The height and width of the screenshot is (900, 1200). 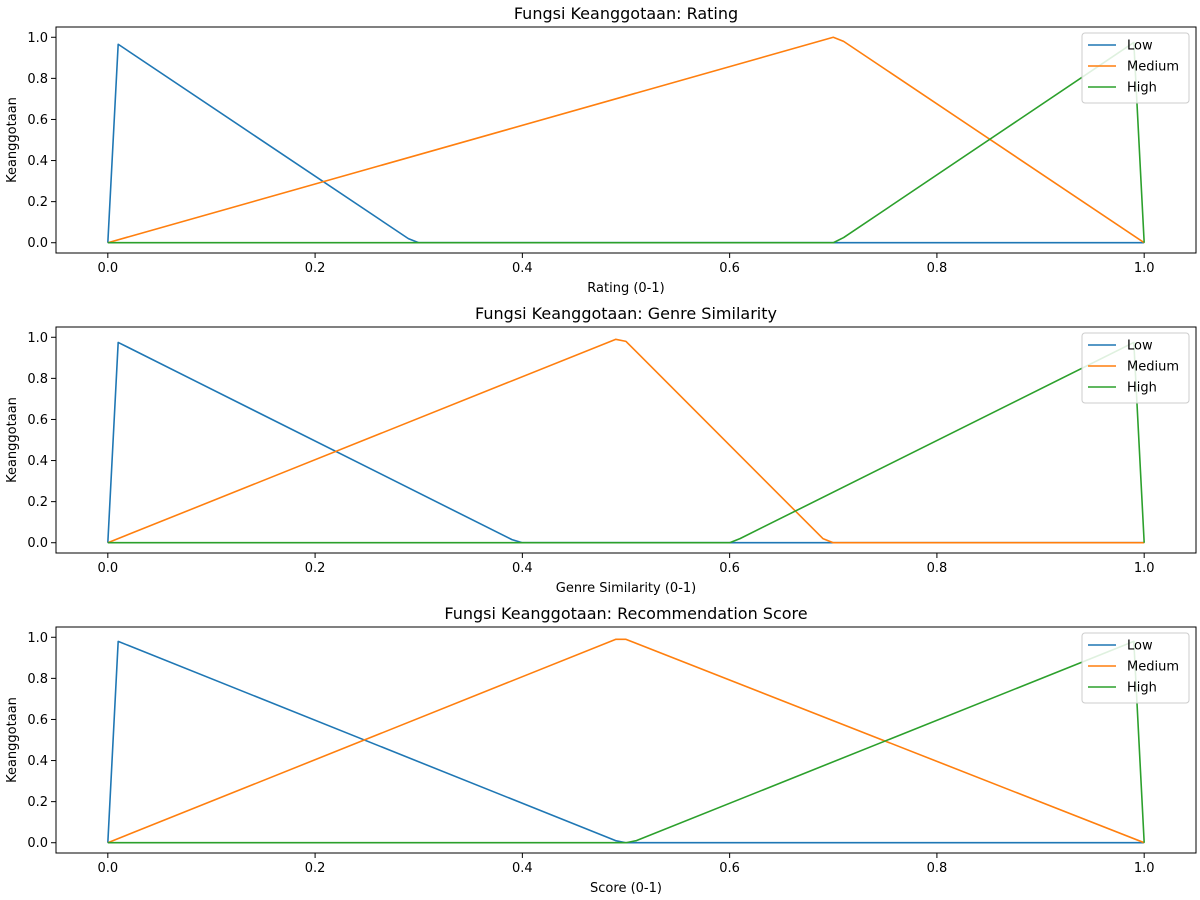 I want to click on chart-title: Fungsi Keanggotaan: Genre Similarity, so click(x=626, y=313).